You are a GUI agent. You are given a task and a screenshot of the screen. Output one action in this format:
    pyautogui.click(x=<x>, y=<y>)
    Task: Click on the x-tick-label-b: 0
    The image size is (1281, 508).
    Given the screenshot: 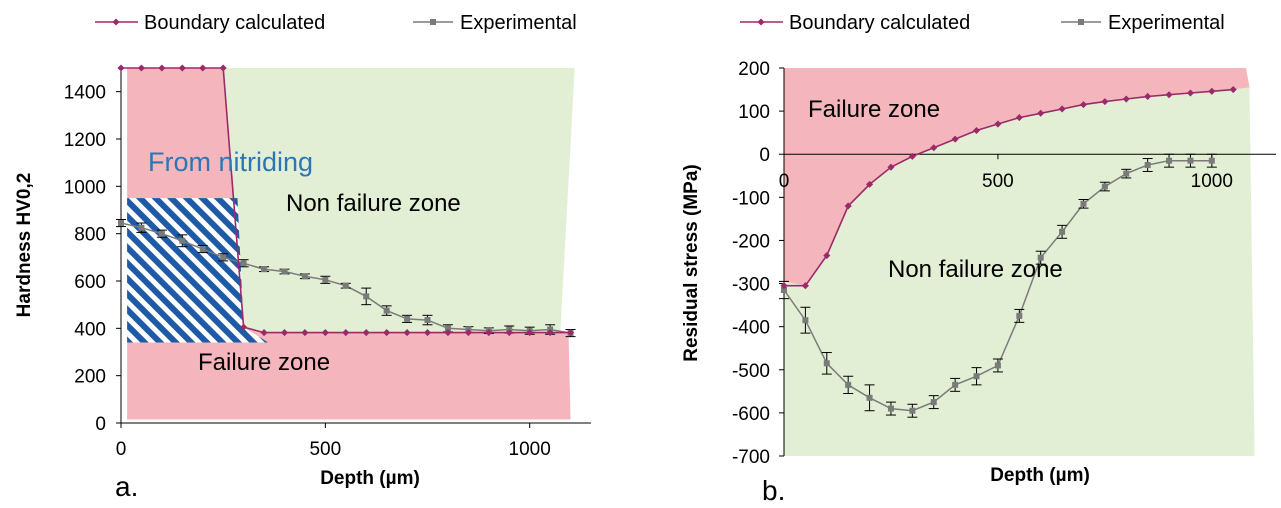 What is the action you would take?
    pyautogui.click(x=784, y=181)
    